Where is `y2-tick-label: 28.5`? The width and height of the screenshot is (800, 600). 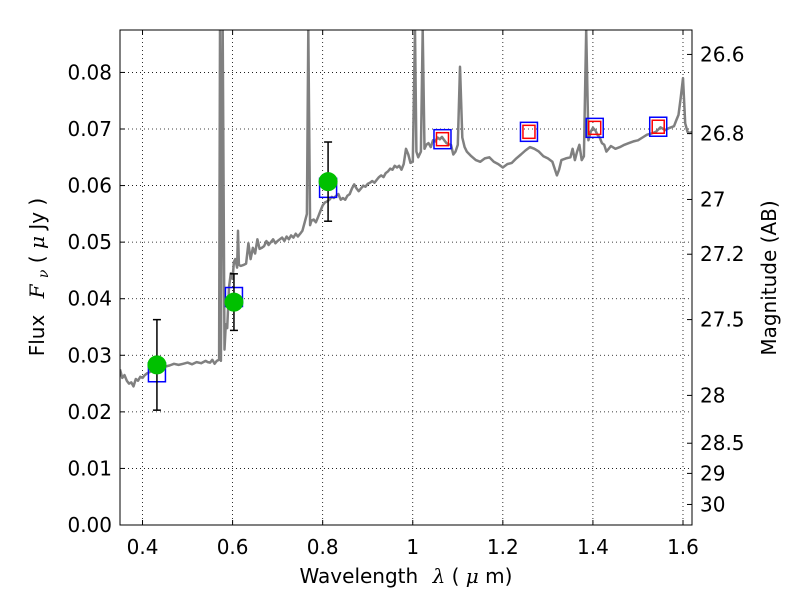 y2-tick-label: 28.5 is located at coordinates (722, 443).